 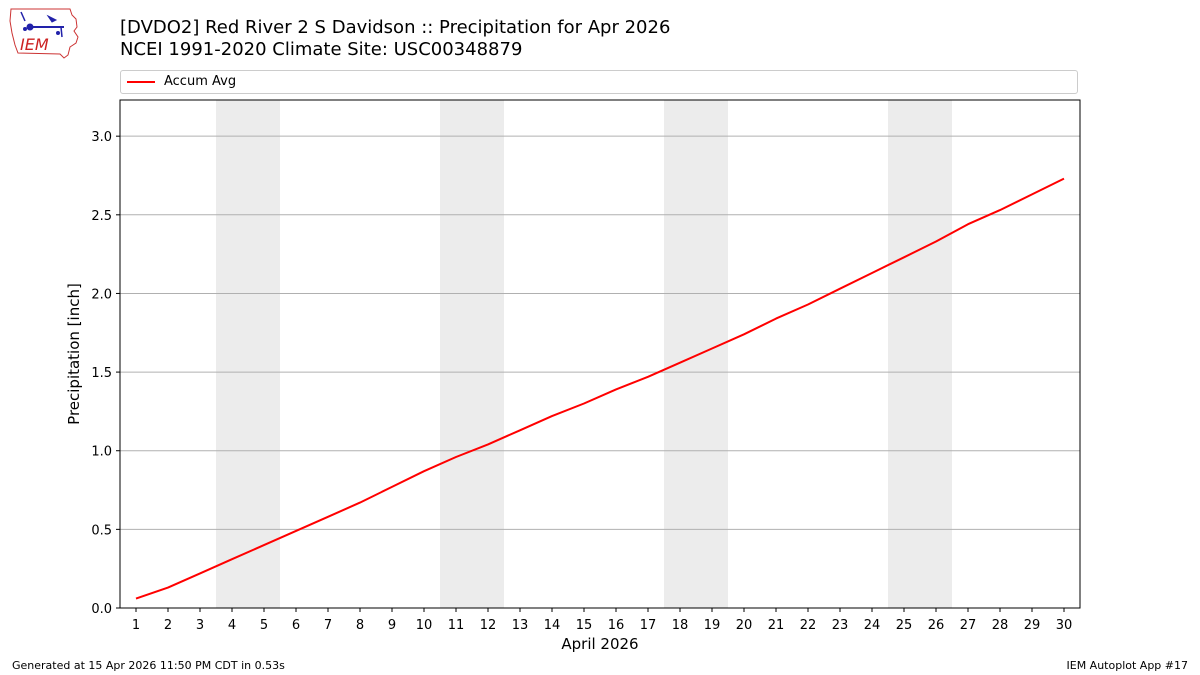 I want to click on x-tick-label: 12, so click(x=488, y=625).